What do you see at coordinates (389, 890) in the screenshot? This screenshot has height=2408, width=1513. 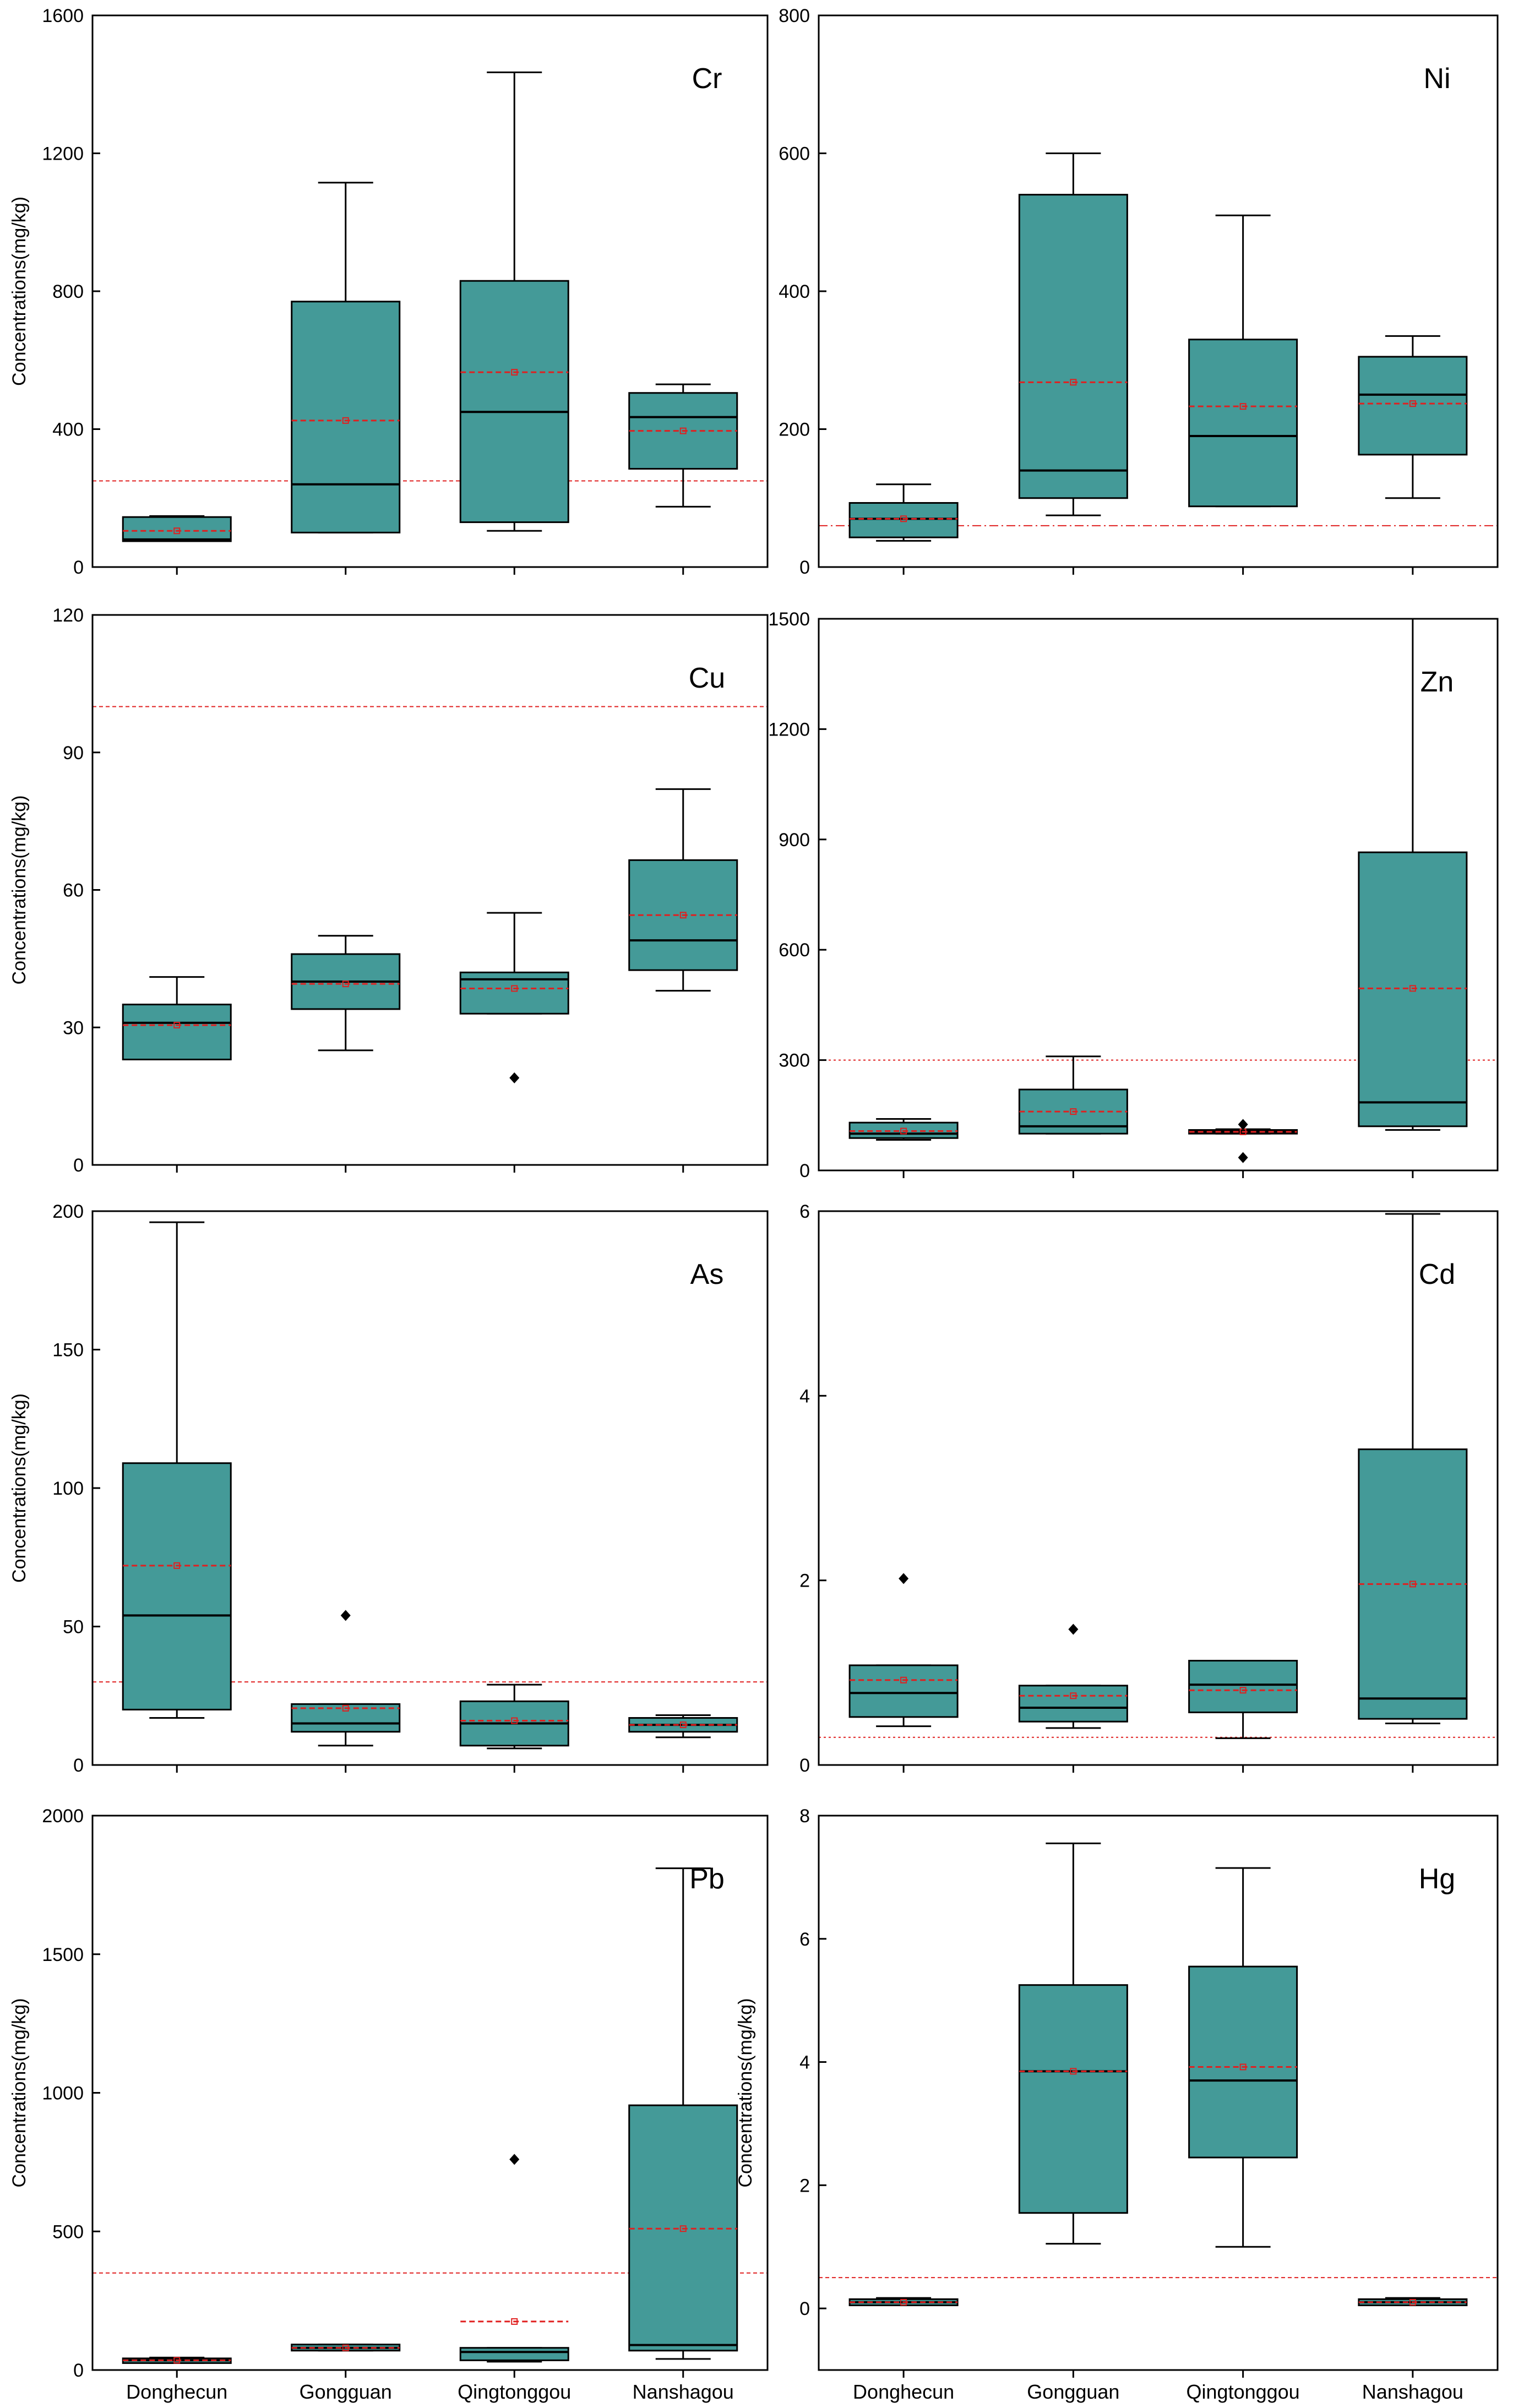 I see `chart-panel-cu: 0 30 60 90 120 Cu Concentrations(mg/kg)` at bounding box center [389, 890].